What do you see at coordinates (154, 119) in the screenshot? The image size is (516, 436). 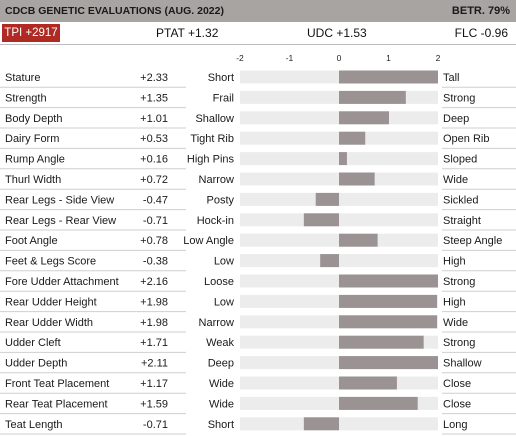 I see `trait-value: +1.01` at bounding box center [154, 119].